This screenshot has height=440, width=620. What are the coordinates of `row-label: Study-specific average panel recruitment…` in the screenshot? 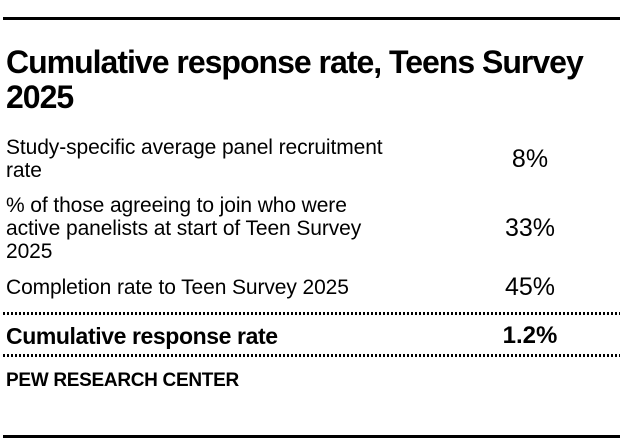 It's located at (194, 159).